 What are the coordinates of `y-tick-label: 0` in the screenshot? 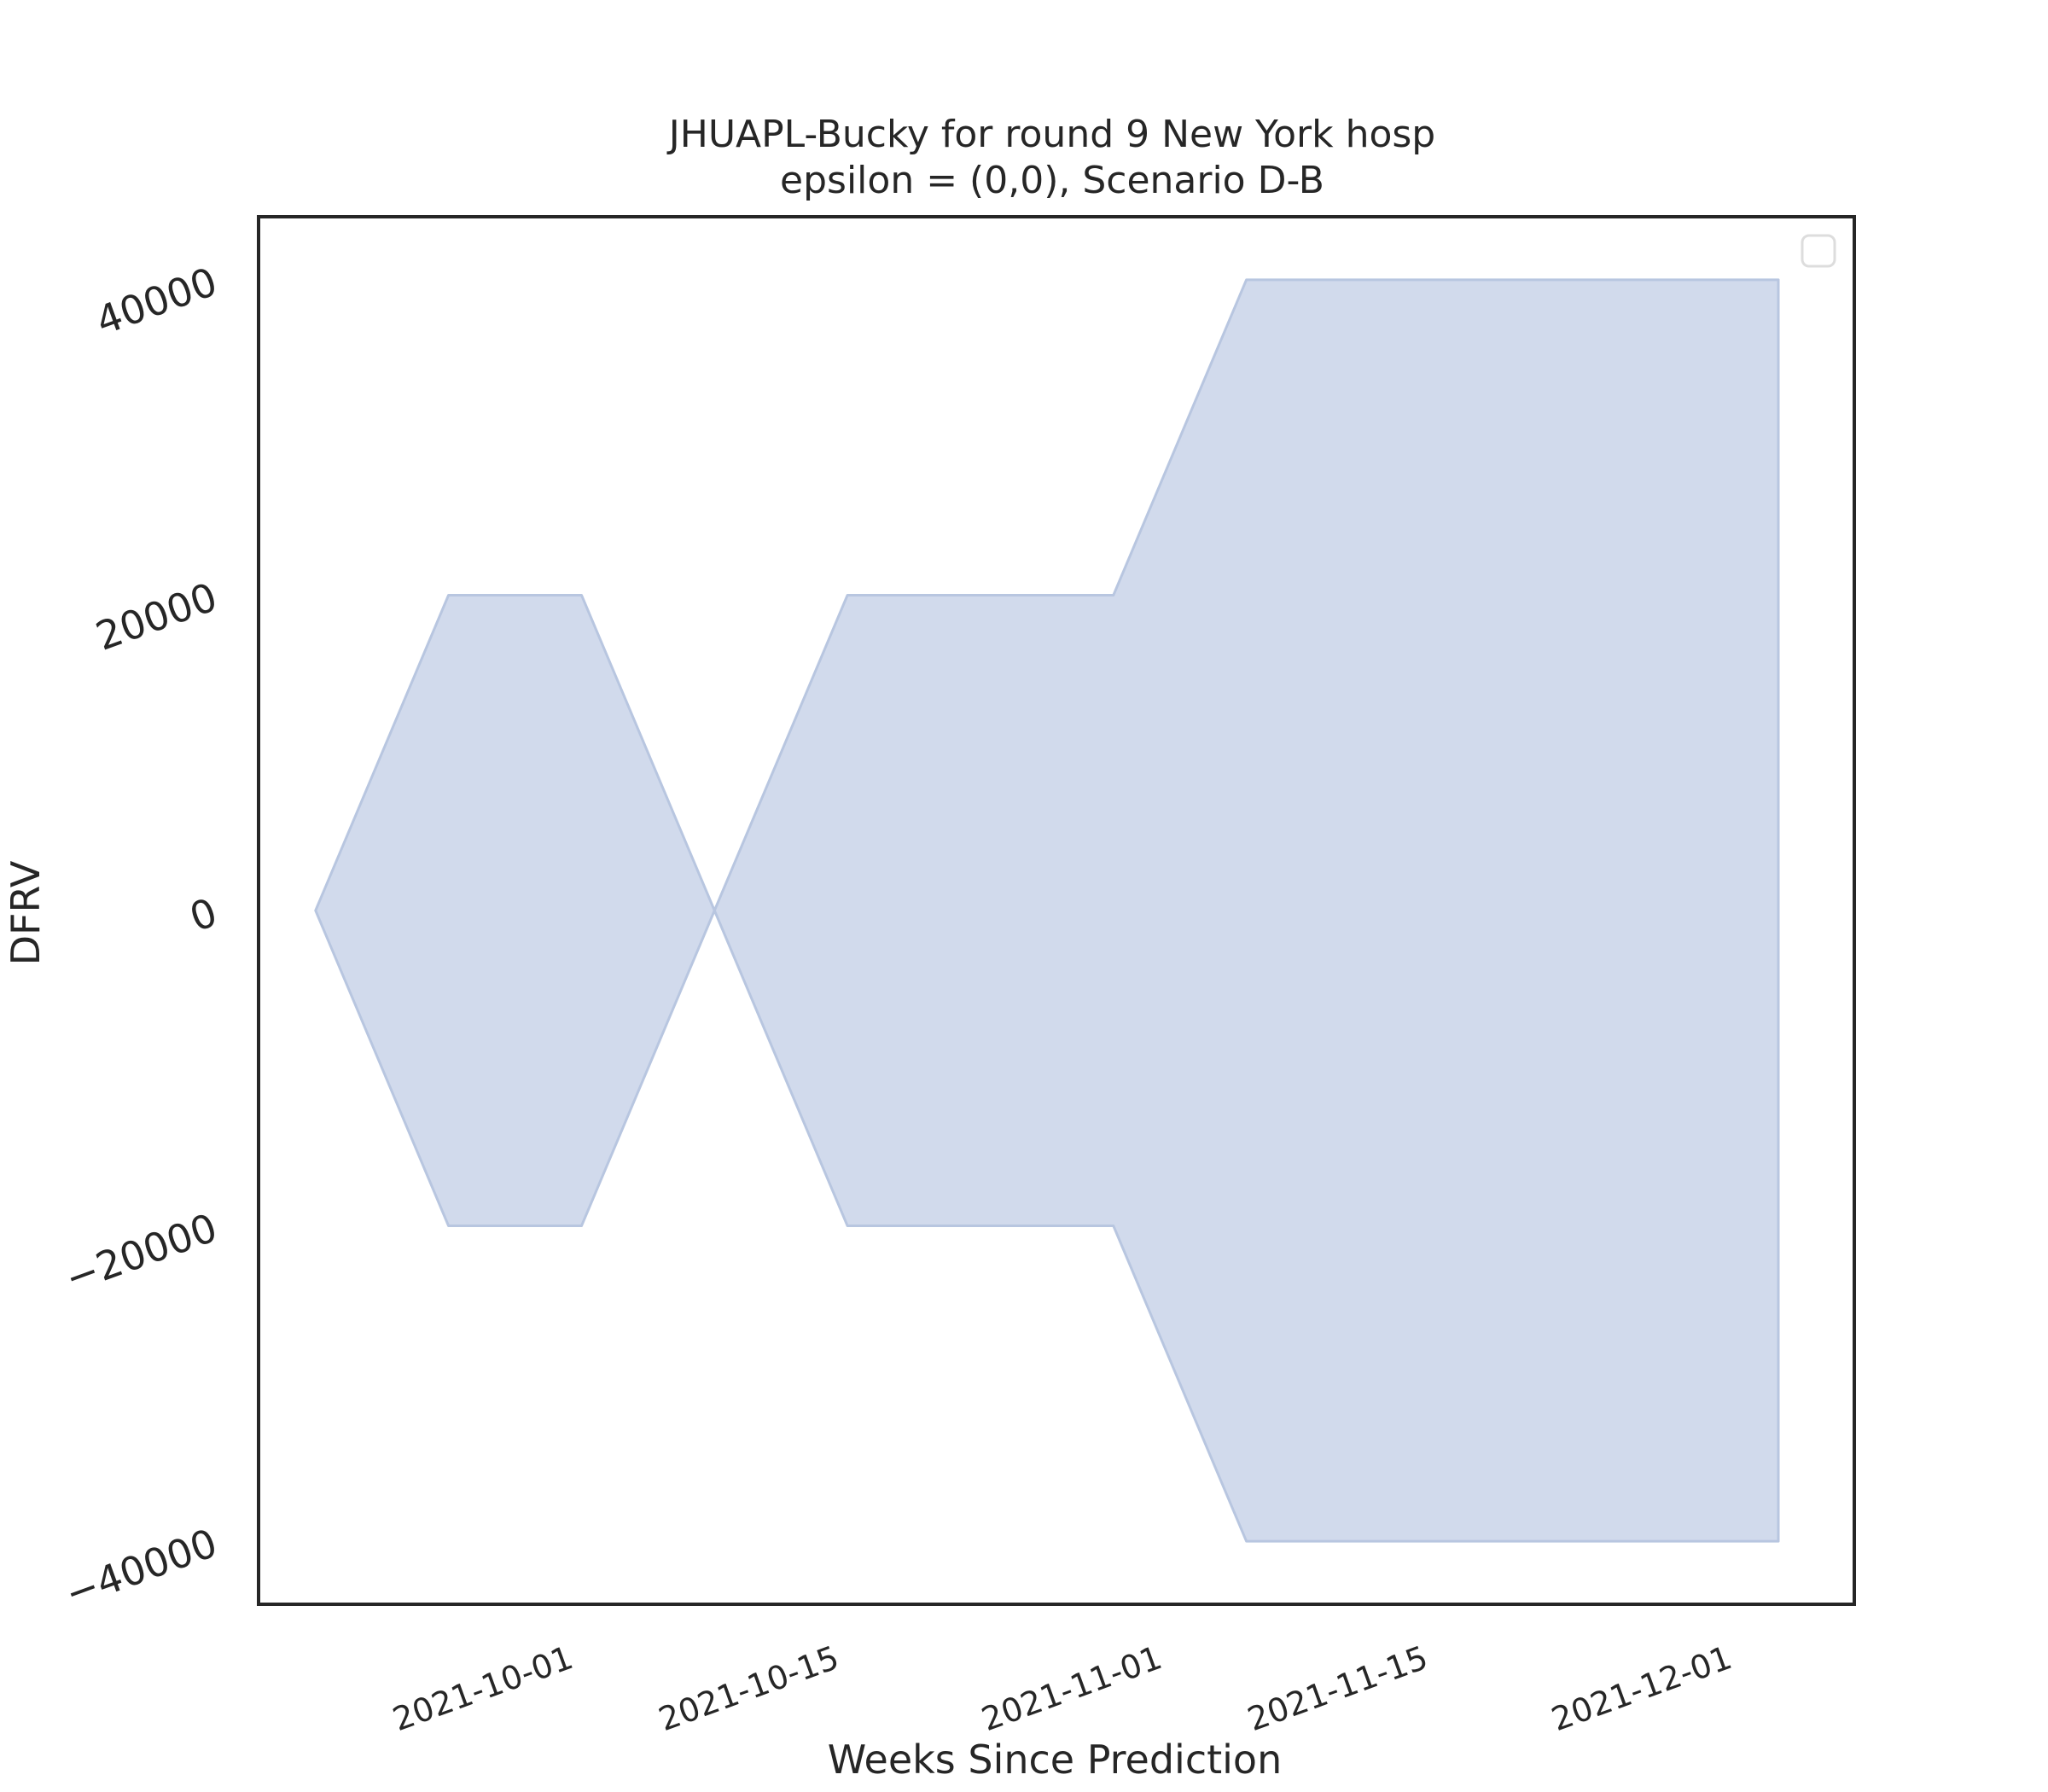 It's located at (203, 915).